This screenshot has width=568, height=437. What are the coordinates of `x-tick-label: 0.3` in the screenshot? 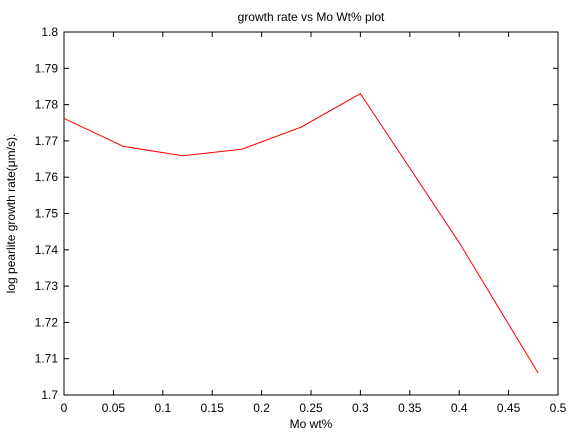 It's located at (360, 408).